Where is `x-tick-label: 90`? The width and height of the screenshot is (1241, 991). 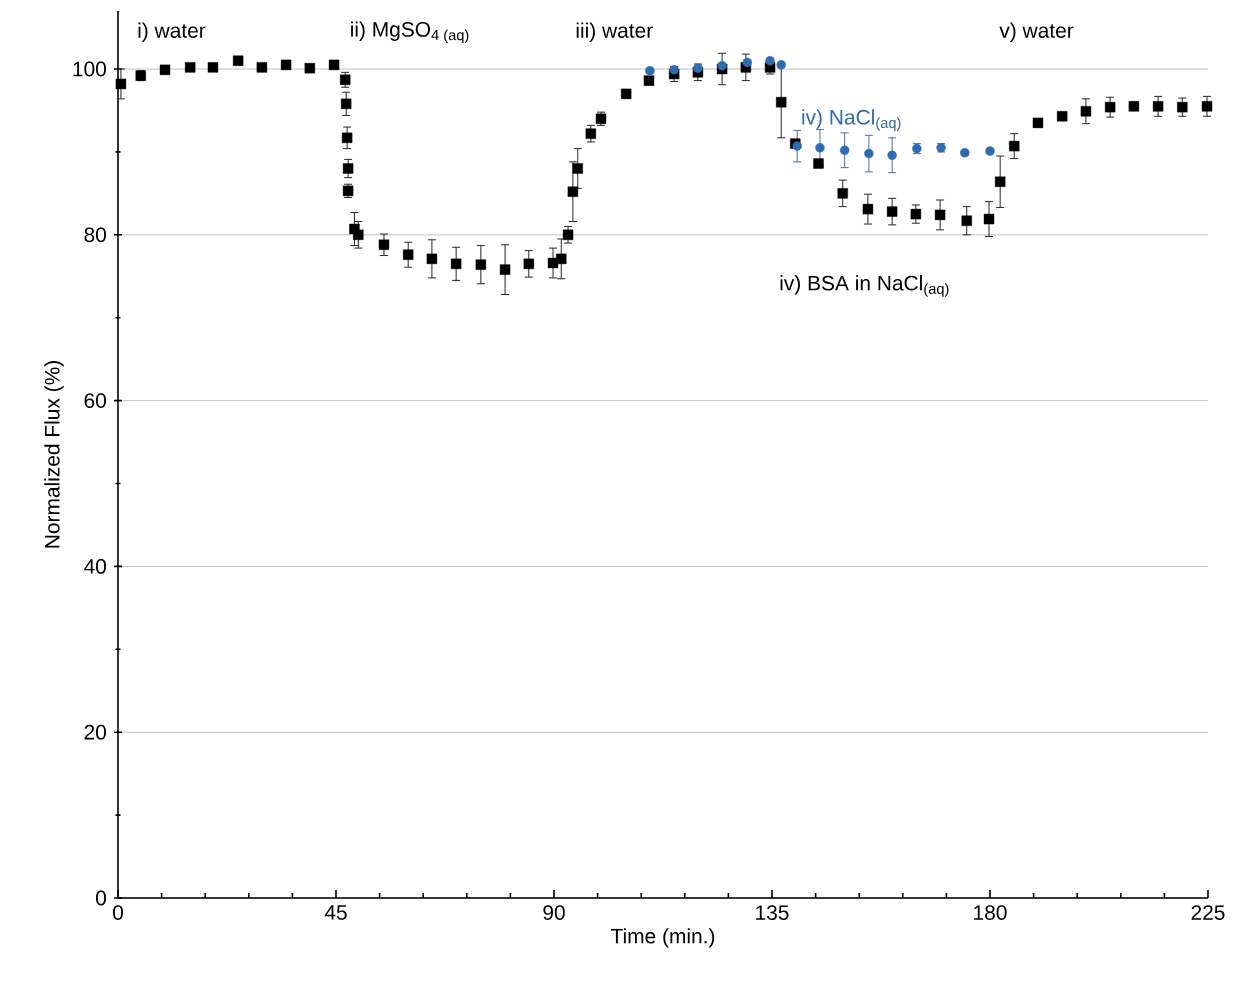 x-tick-label: 90 is located at coordinates (554, 912).